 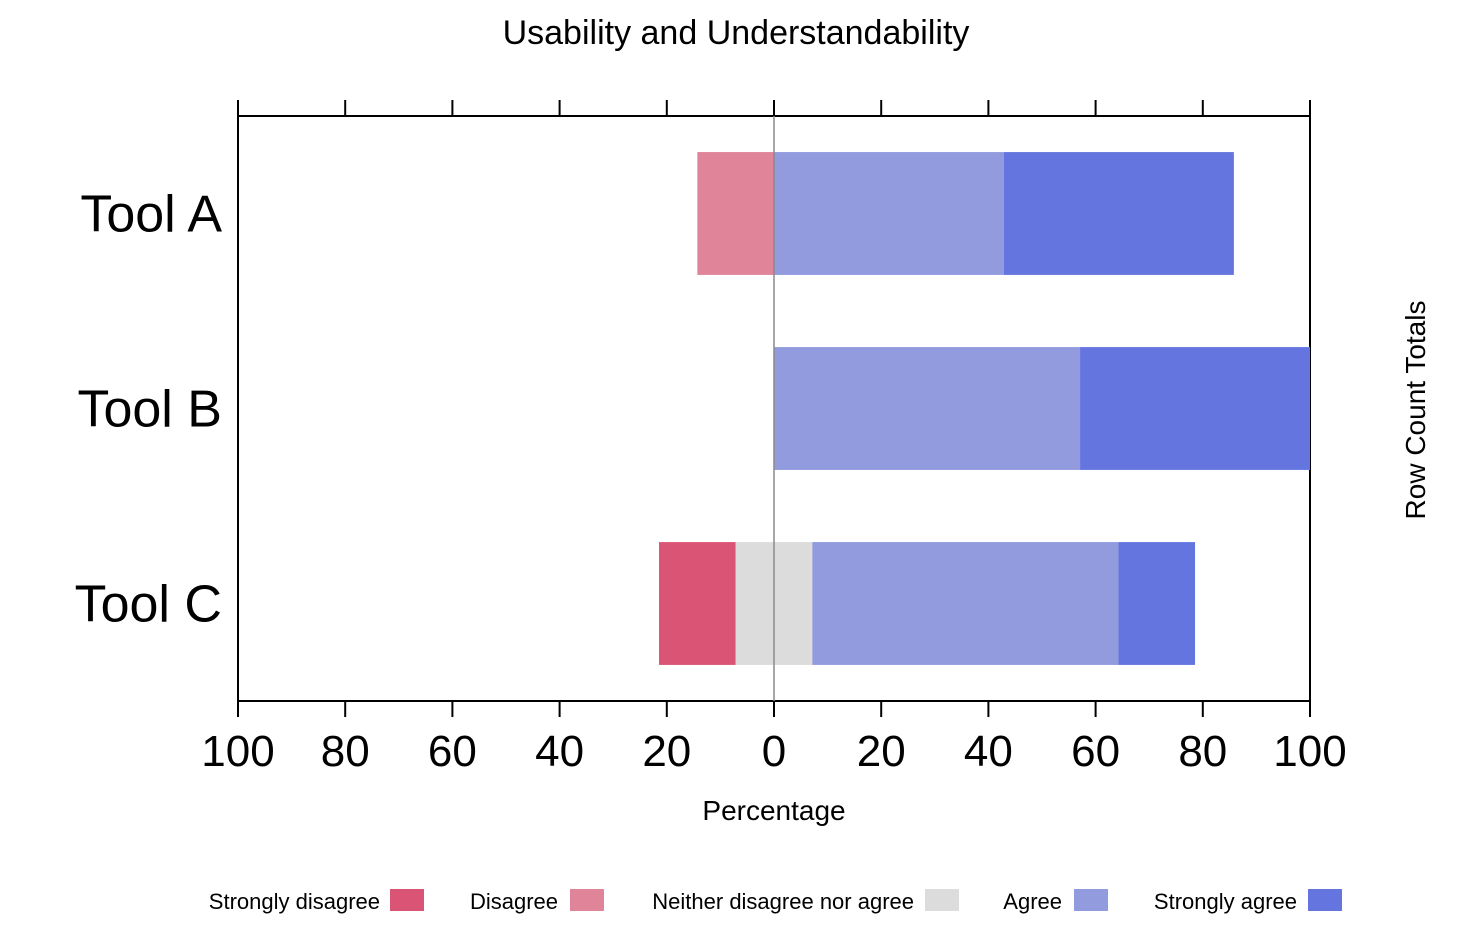 I want to click on legend-label-neither: Neither disagree nor agree, so click(x=783, y=901).